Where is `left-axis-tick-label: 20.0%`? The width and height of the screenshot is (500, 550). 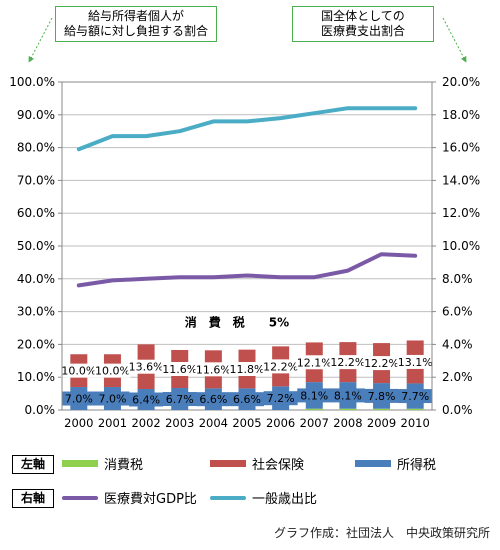
left-axis-tick-label: 20.0% is located at coordinates (36, 344).